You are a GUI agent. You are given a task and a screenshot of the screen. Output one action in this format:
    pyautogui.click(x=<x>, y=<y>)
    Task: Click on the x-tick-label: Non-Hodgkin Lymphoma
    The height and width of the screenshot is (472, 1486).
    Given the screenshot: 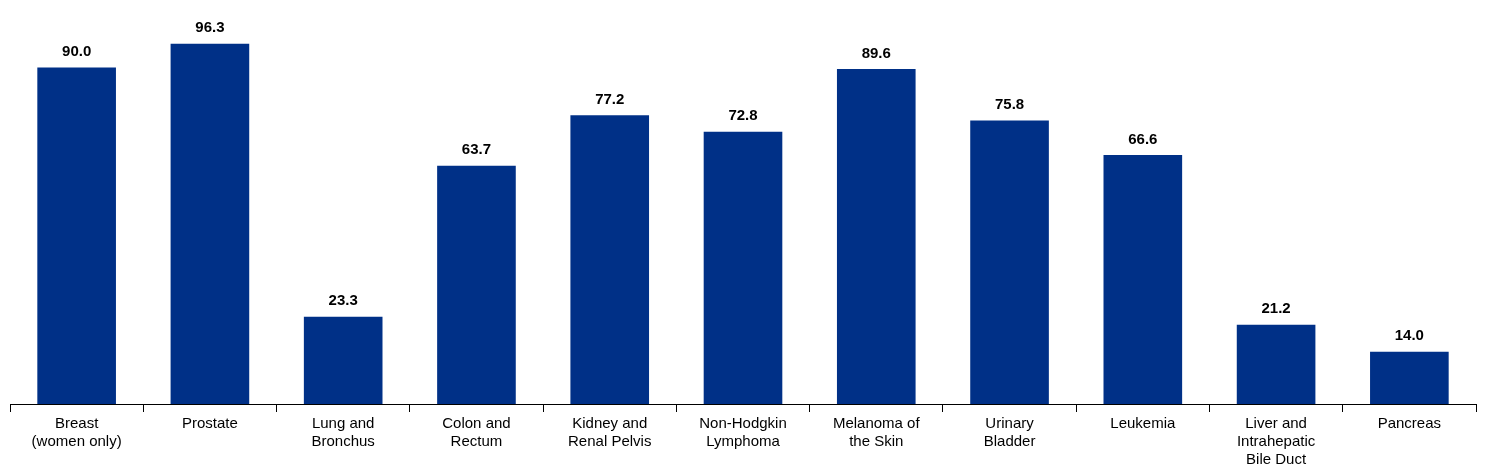 What is the action you would take?
    pyautogui.click(x=743, y=432)
    